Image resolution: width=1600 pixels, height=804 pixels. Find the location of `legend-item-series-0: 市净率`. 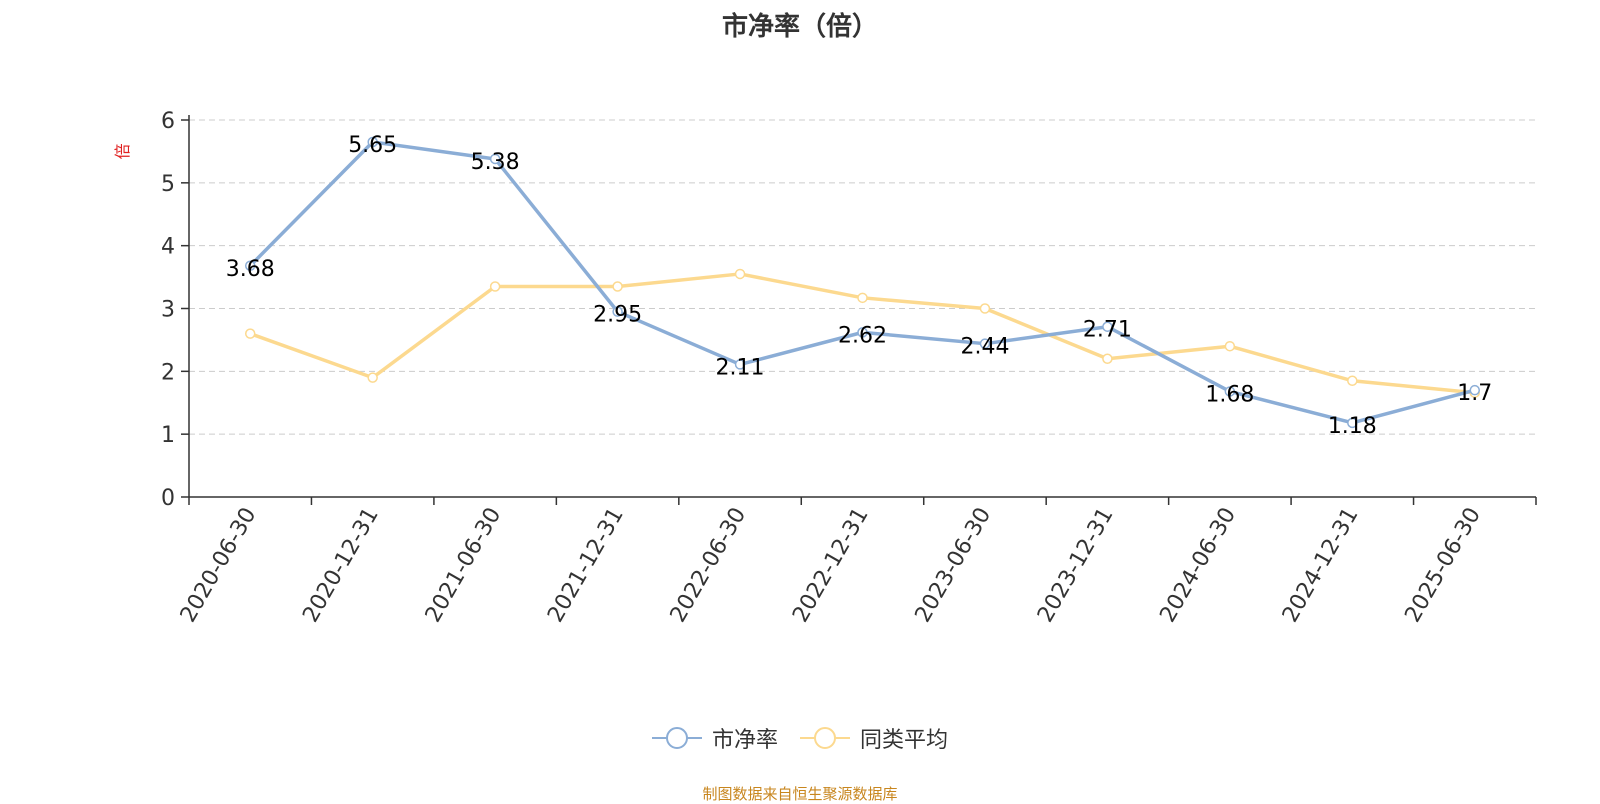

legend-item-series-0: 市净率 is located at coordinates (714, 738).